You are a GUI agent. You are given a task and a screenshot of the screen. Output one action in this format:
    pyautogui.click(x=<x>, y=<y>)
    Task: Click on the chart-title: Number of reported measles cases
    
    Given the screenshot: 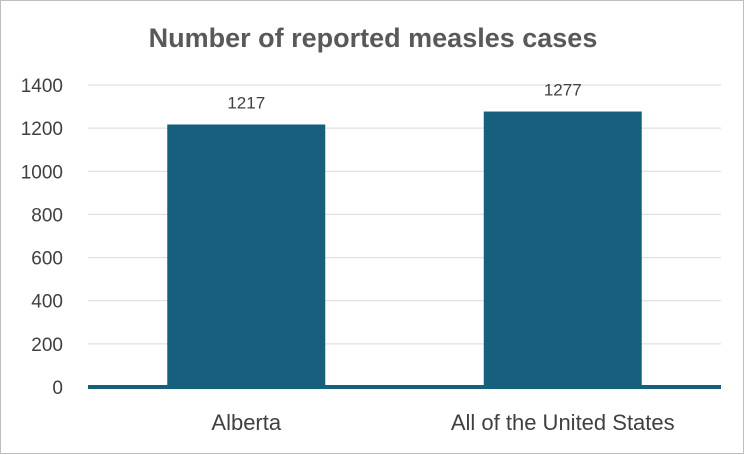 What is the action you would take?
    pyautogui.click(x=373, y=38)
    